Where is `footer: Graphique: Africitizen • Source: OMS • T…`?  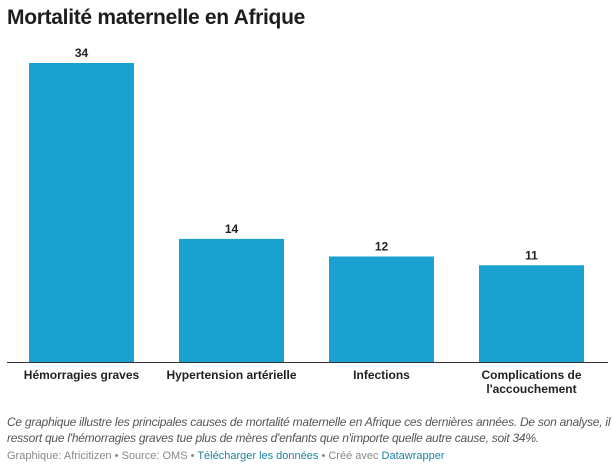
footer: Graphique: Africitizen • Source: OMS • T… is located at coordinates (309, 456).